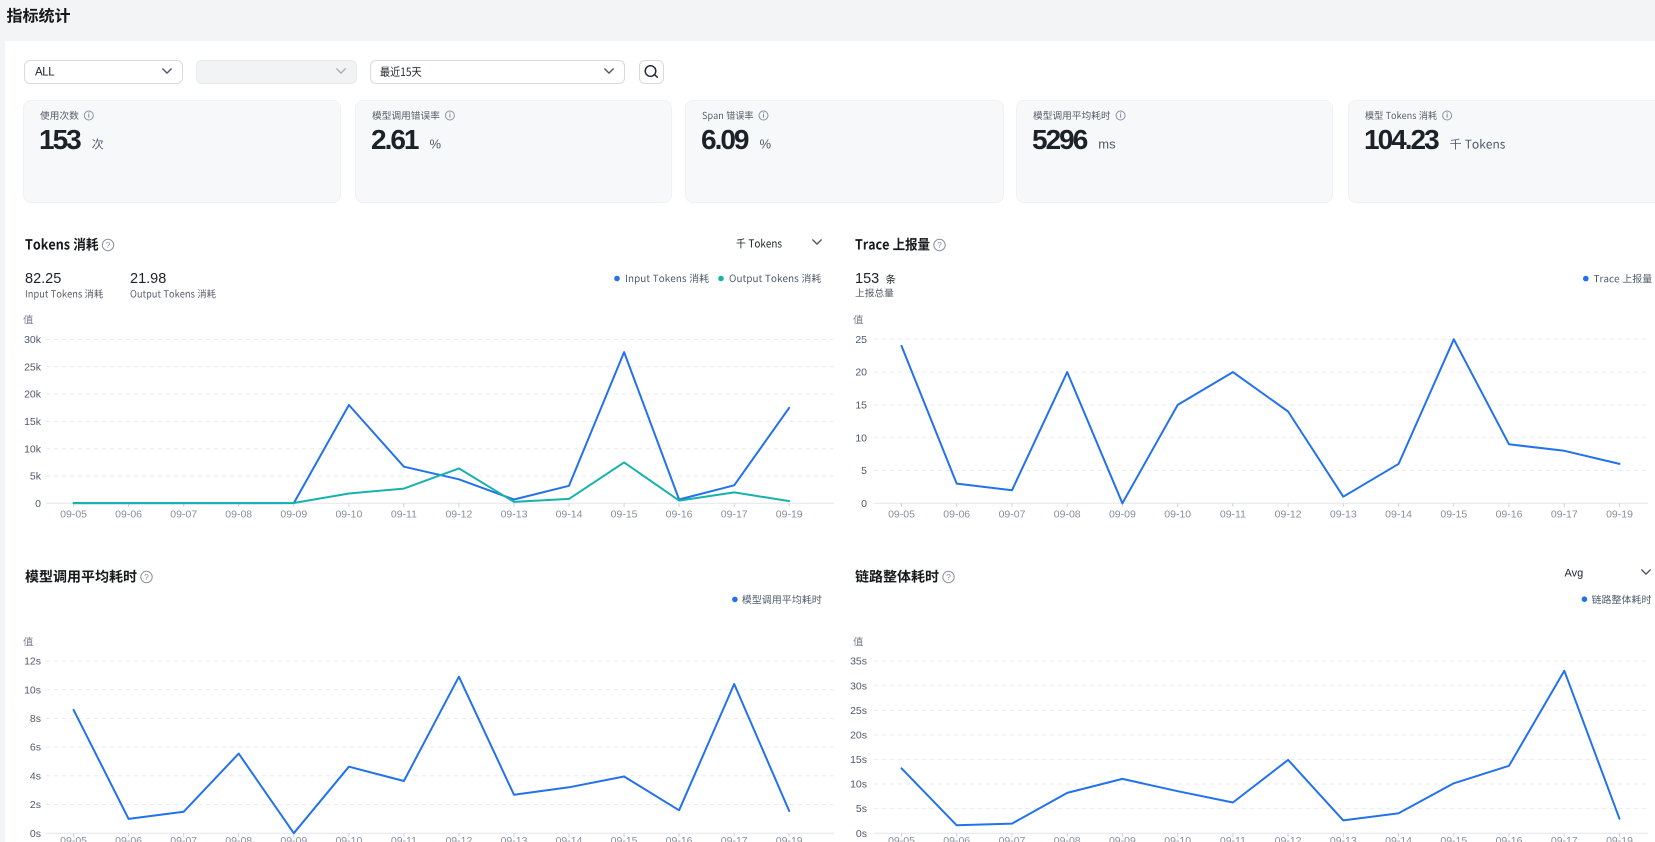 This screenshot has height=842, width=1655. I want to click on svg-text: 10, so click(861, 438).